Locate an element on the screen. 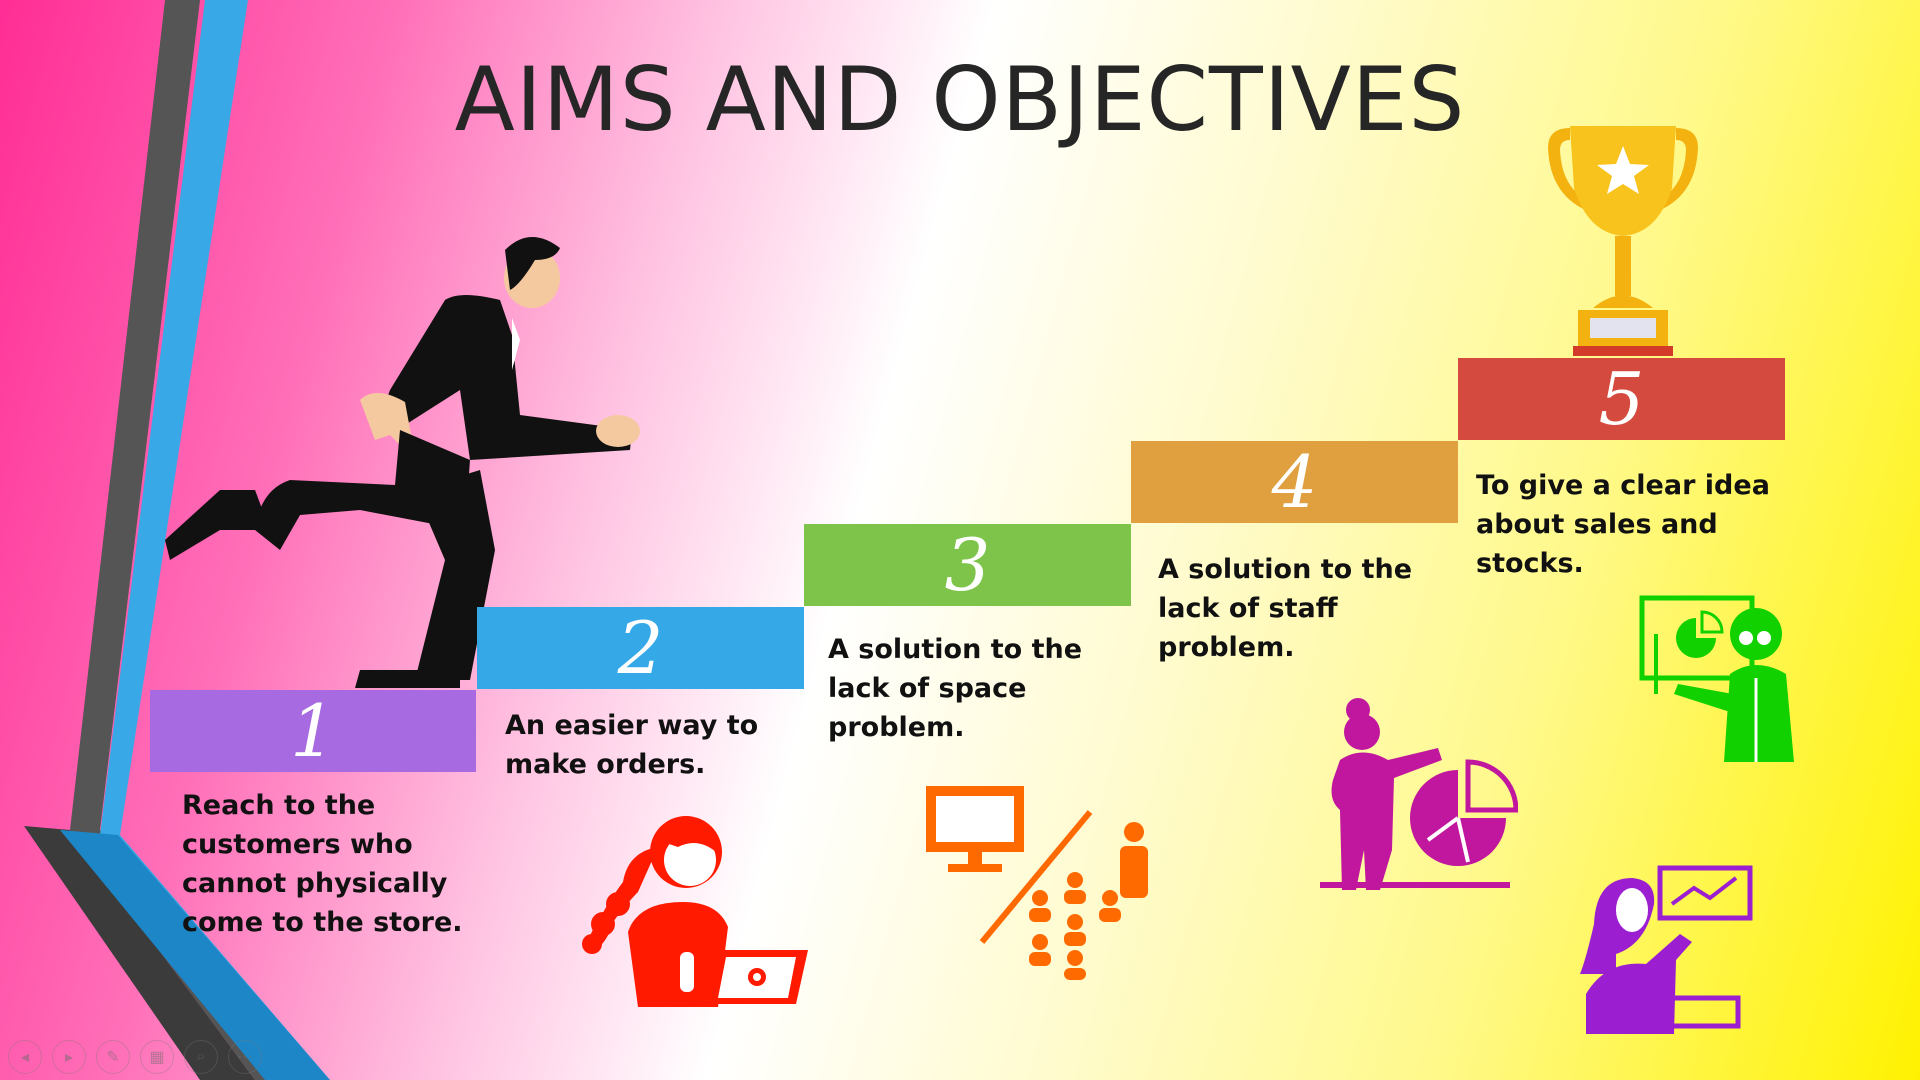 This screenshot has height=1080, width=1920. arrow-left-icon: ◂ is located at coordinates (25, 1057).